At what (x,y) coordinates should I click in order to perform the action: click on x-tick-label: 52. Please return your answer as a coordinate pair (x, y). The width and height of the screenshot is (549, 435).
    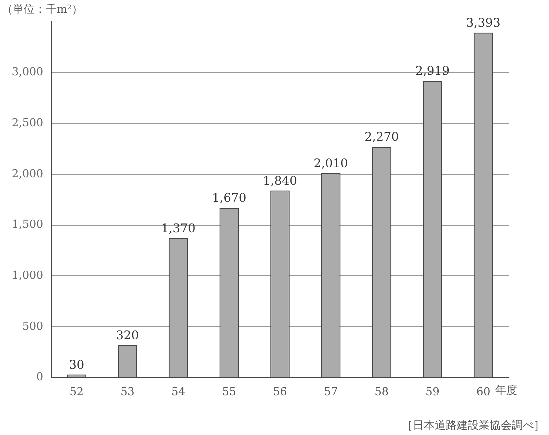
    Looking at the image, I should click on (77, 391).